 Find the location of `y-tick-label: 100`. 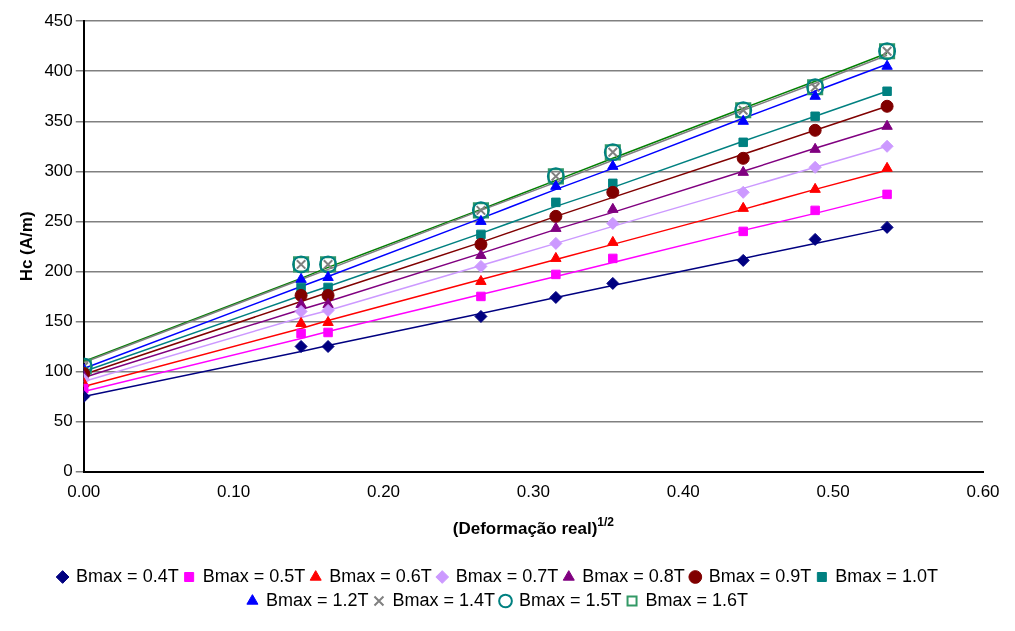

y-tick-label: 100 is located at coordinates (58, 371).